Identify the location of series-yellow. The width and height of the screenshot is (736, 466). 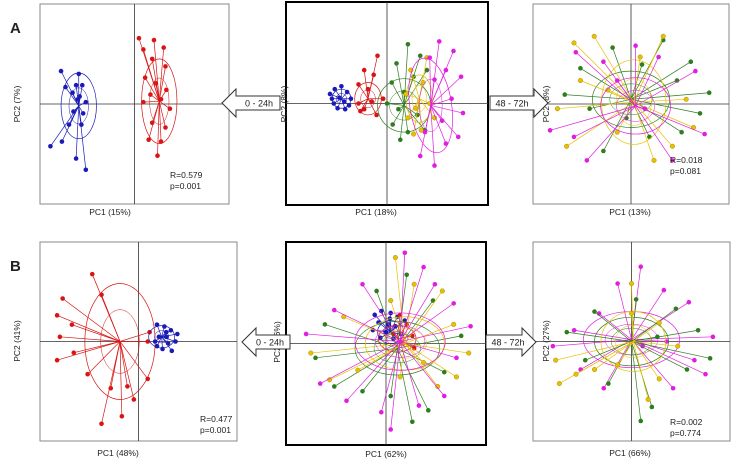
(625, 98).